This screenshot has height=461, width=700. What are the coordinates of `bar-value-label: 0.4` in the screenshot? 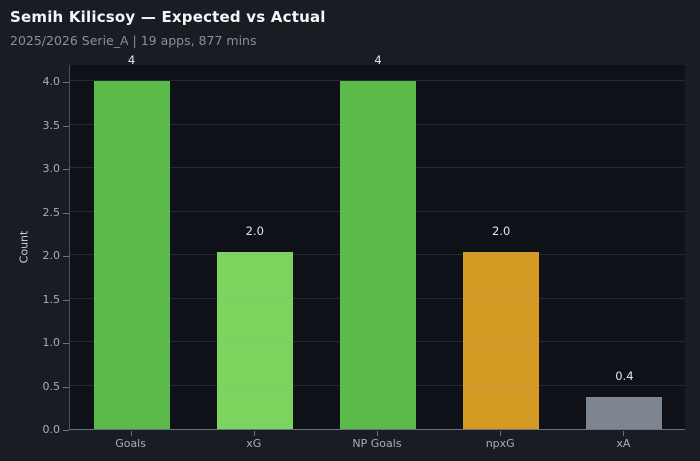 It's located at (624, 375).